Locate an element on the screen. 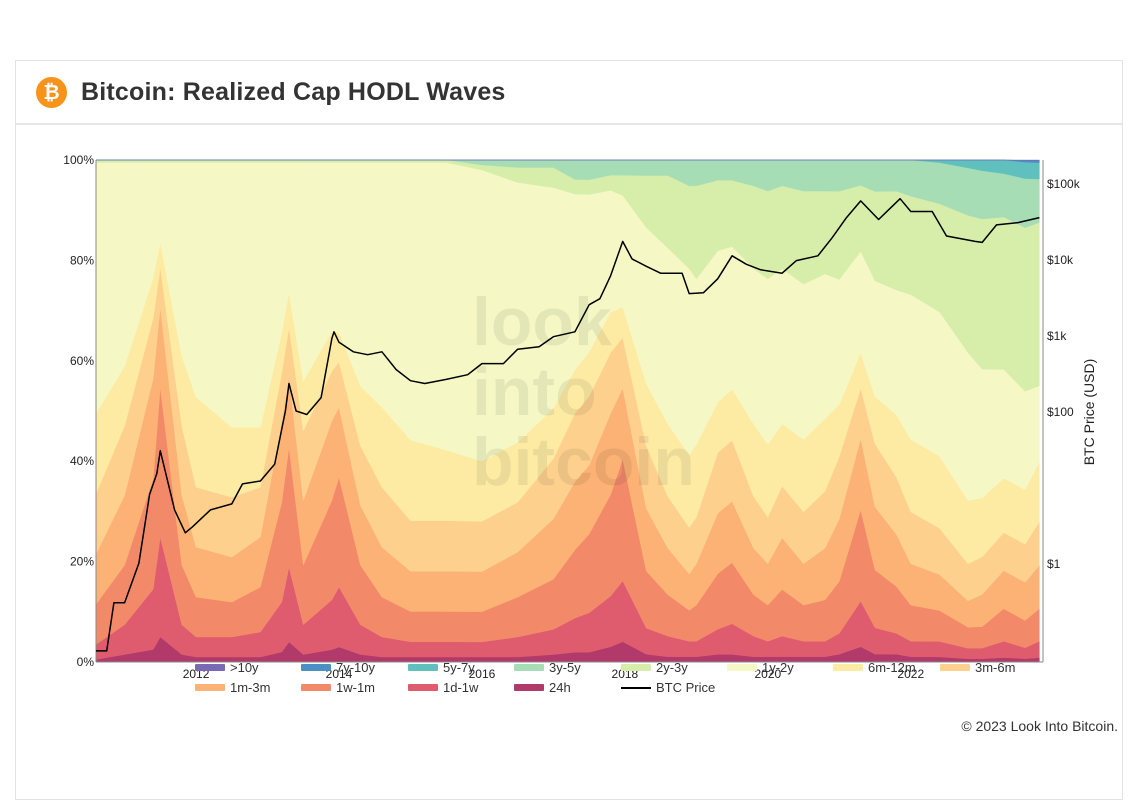  chart-header: ₿ Bitcoin: Realized Cap HODL Waves is located at coordinates (569, 93).